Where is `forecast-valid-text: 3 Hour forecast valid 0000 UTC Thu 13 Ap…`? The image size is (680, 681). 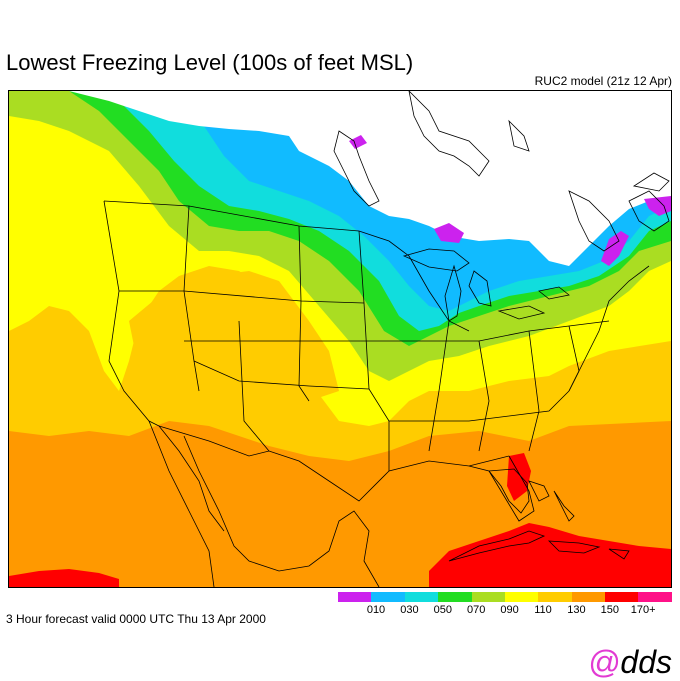 forecast-valid-text: 3 Hour forecast valid 0000 UTC Thu 13 Ap… is located at coordinates (136, 619).